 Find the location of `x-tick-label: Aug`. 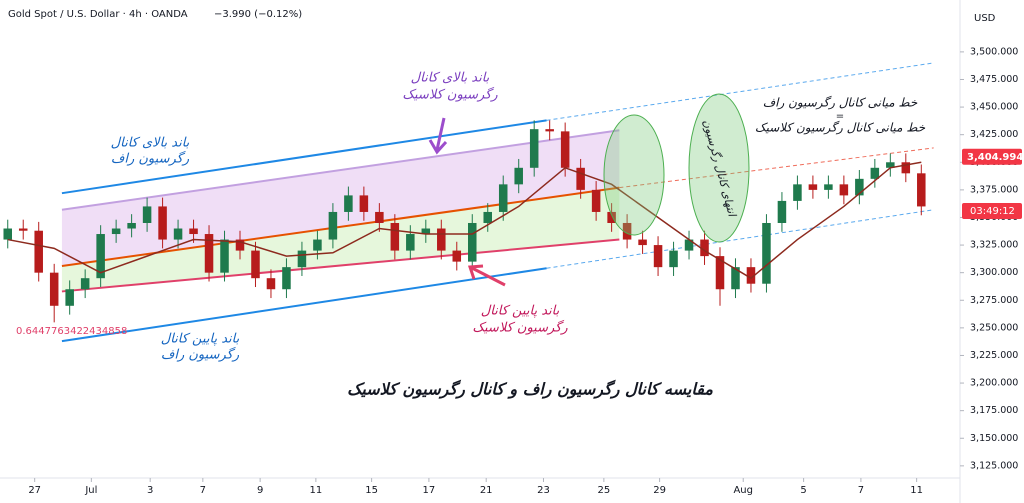

x-tick-label: Aug is located at coordinates (743, 490).